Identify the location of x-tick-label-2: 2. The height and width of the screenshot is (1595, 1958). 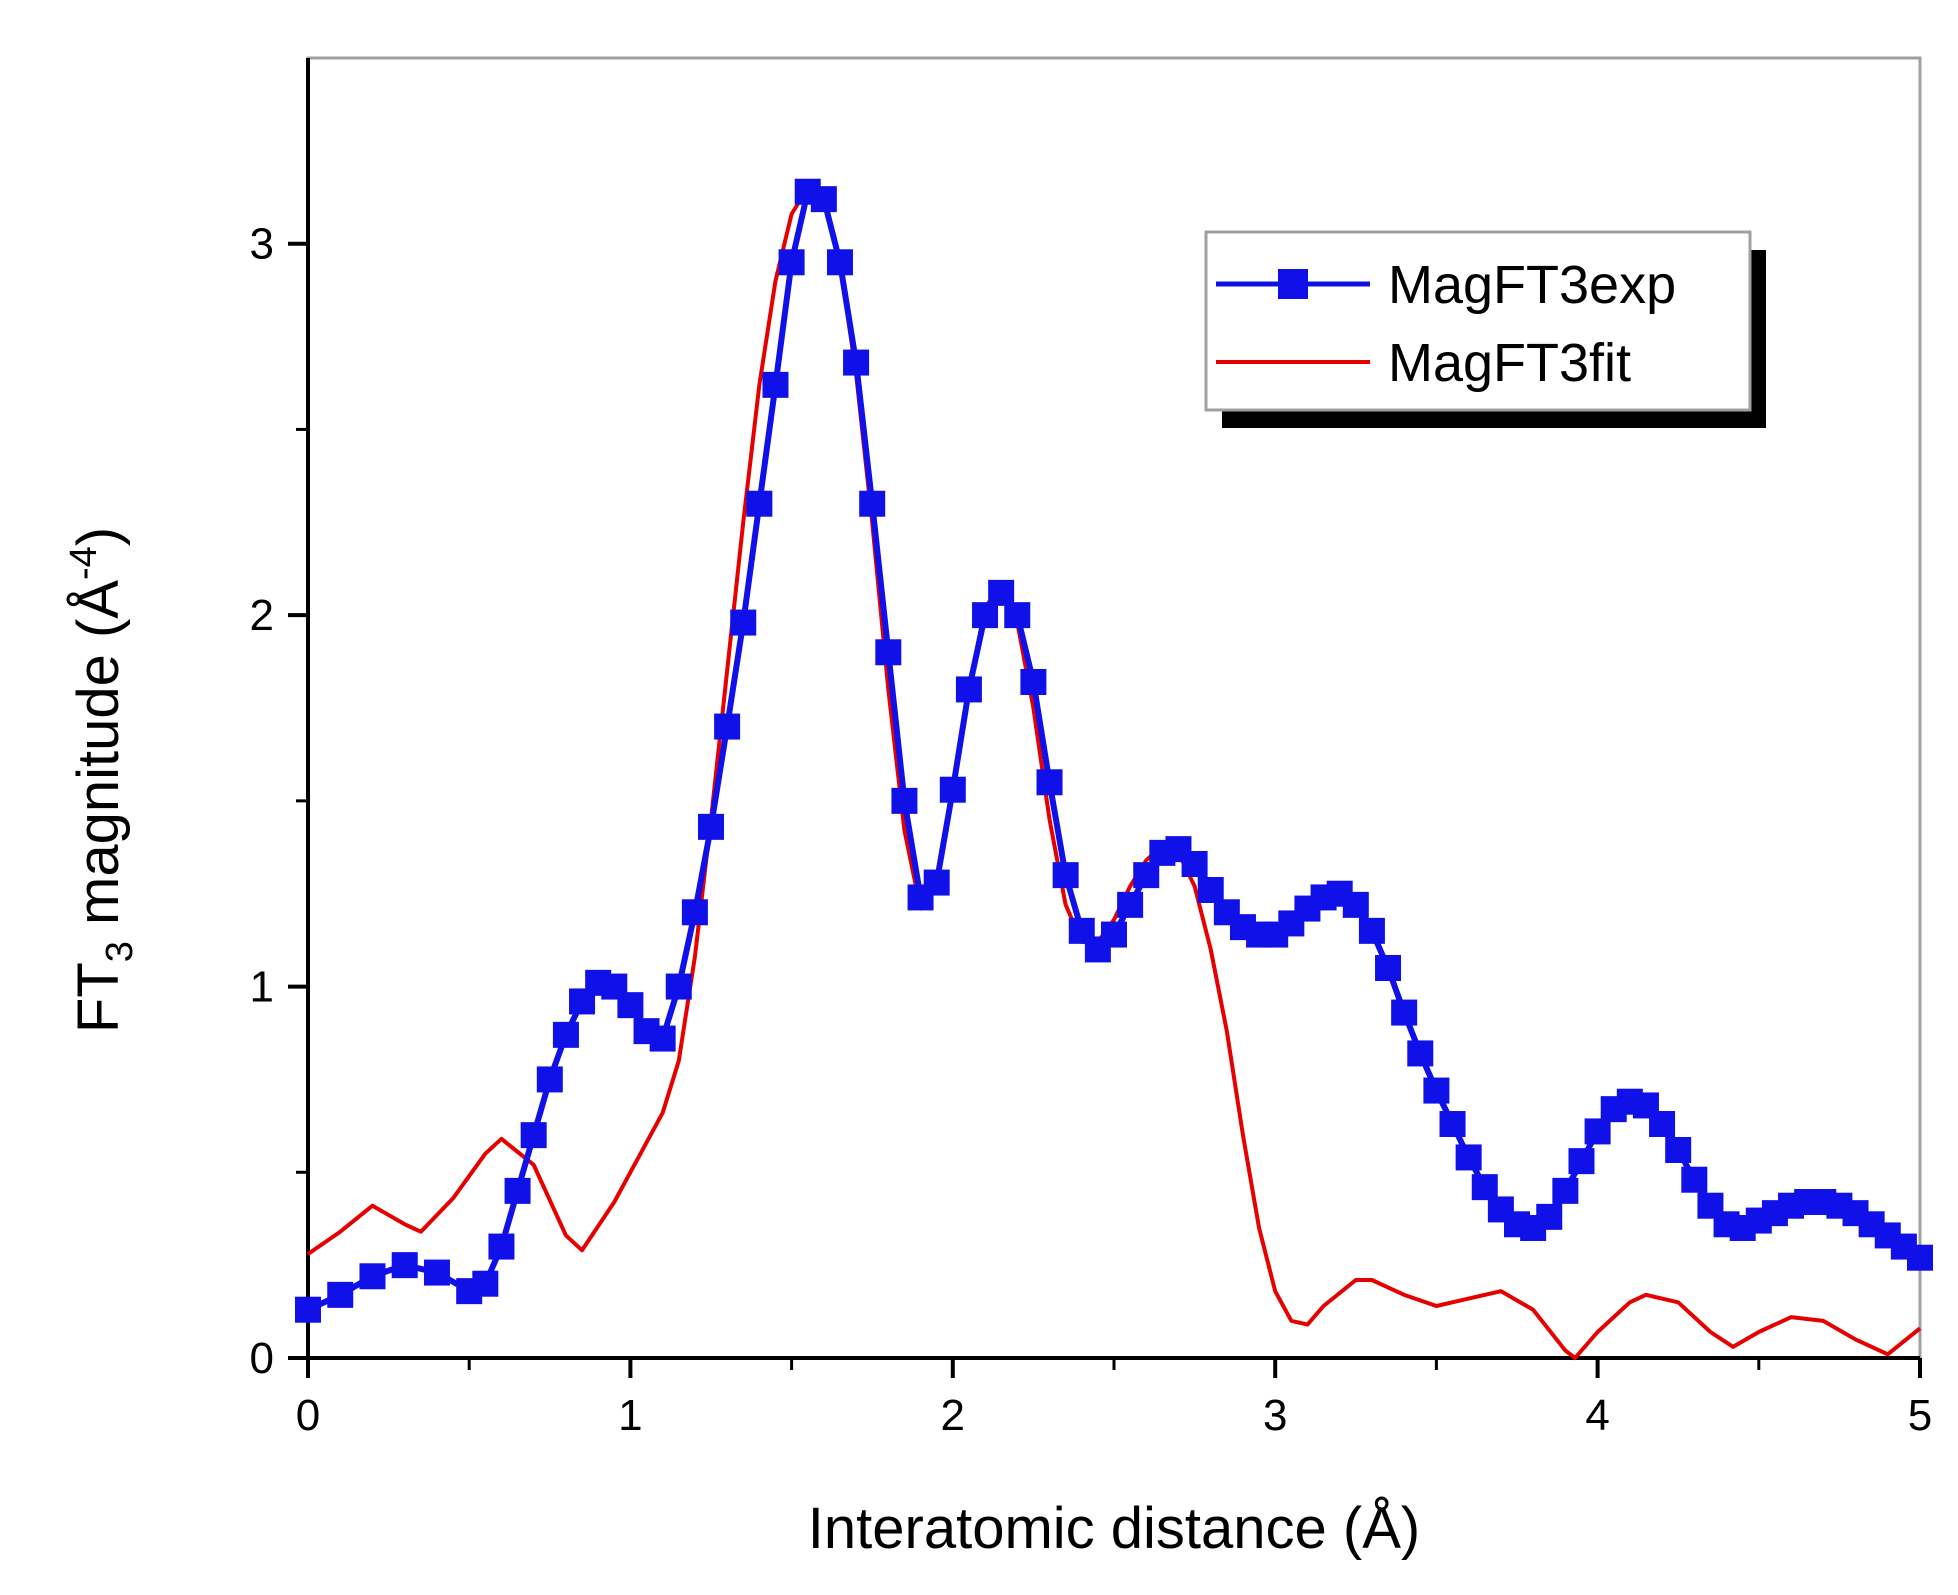
(953, 1415).